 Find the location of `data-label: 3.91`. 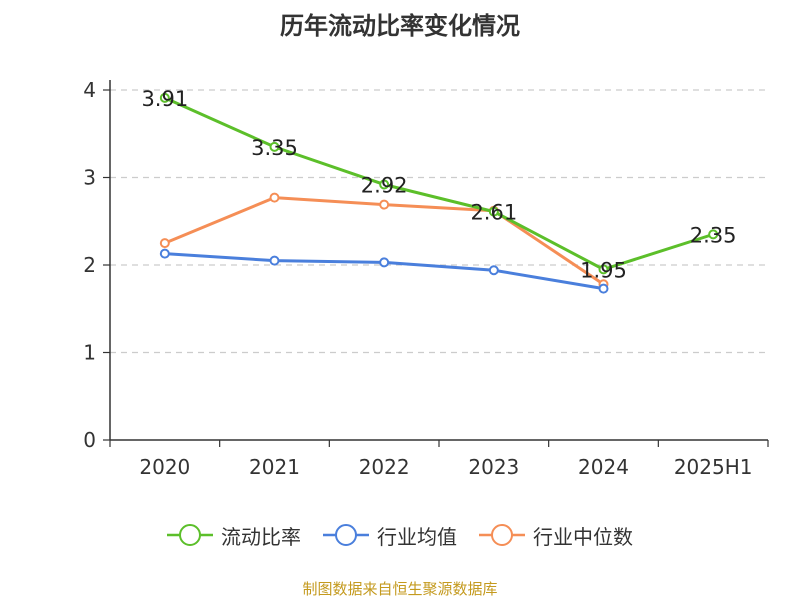

data-label: 3.91 is located at coordinates (164, 99).